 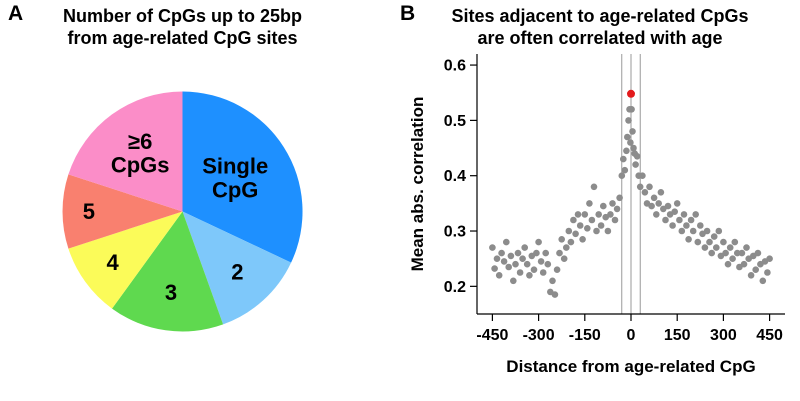 I want to click on y-tick-label: 0.2, so click(x=455, y=287).